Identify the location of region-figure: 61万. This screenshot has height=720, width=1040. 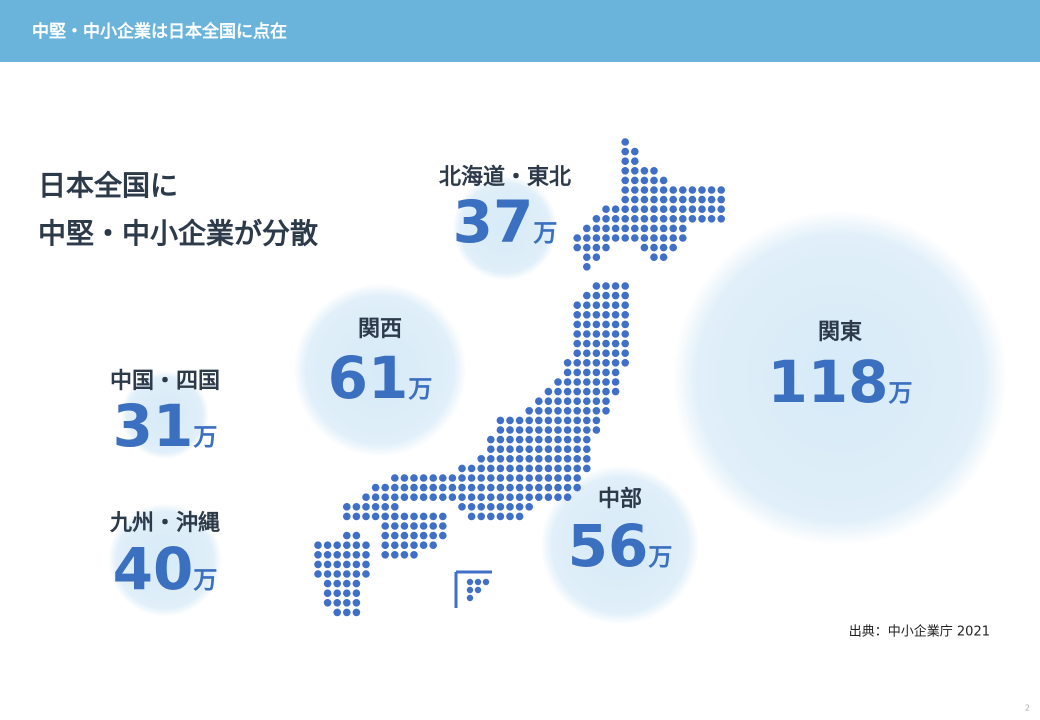
(380, 378).